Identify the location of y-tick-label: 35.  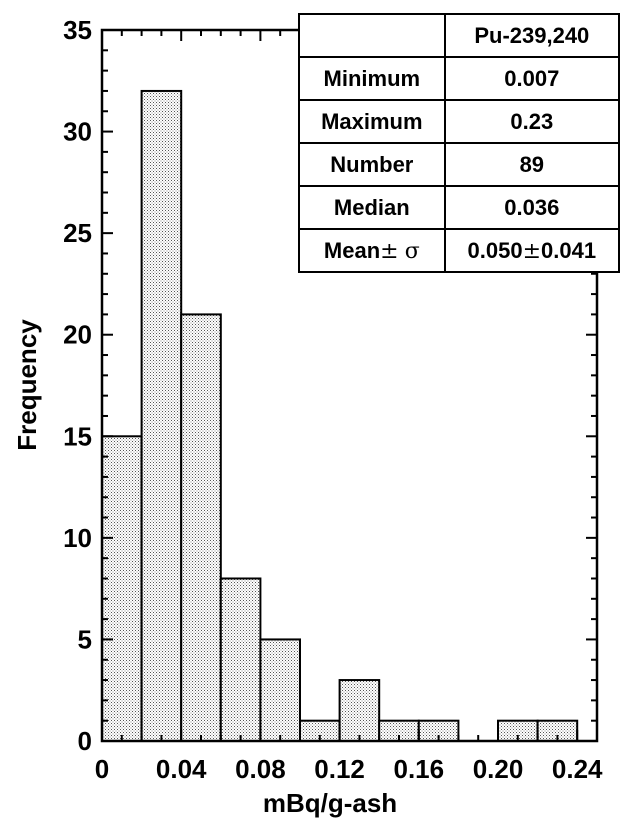
(77, 30).